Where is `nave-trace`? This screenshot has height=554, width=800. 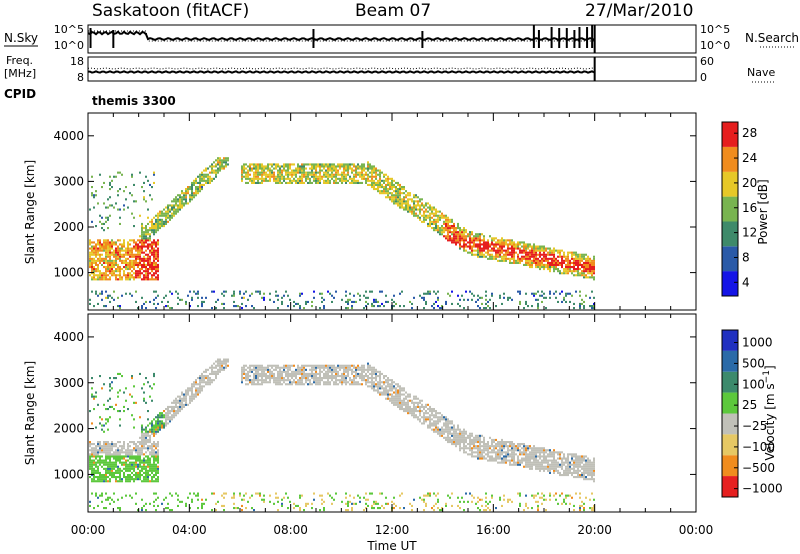 nave-trace is located at coordinates (340, 68).